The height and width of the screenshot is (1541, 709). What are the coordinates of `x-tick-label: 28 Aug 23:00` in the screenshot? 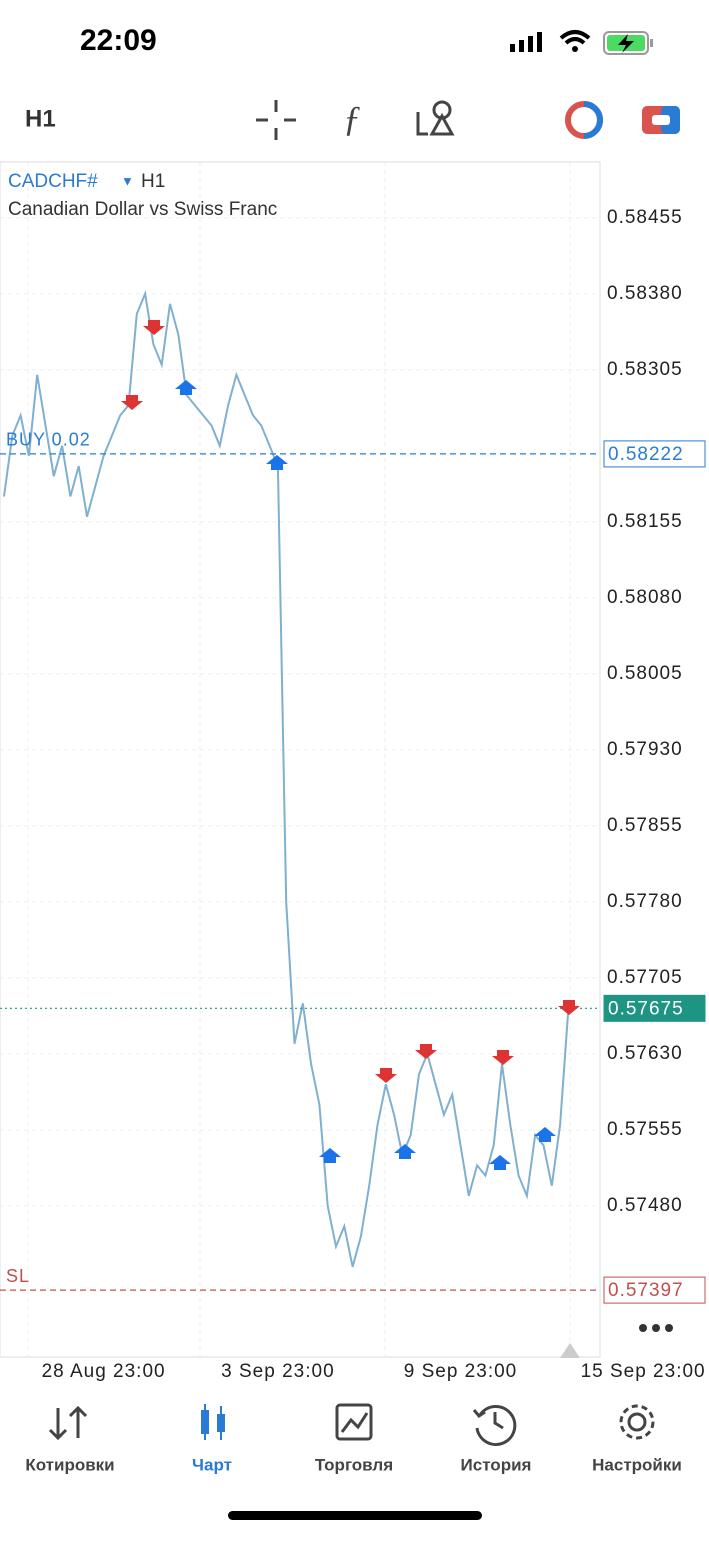 It's located at (104, 1371).